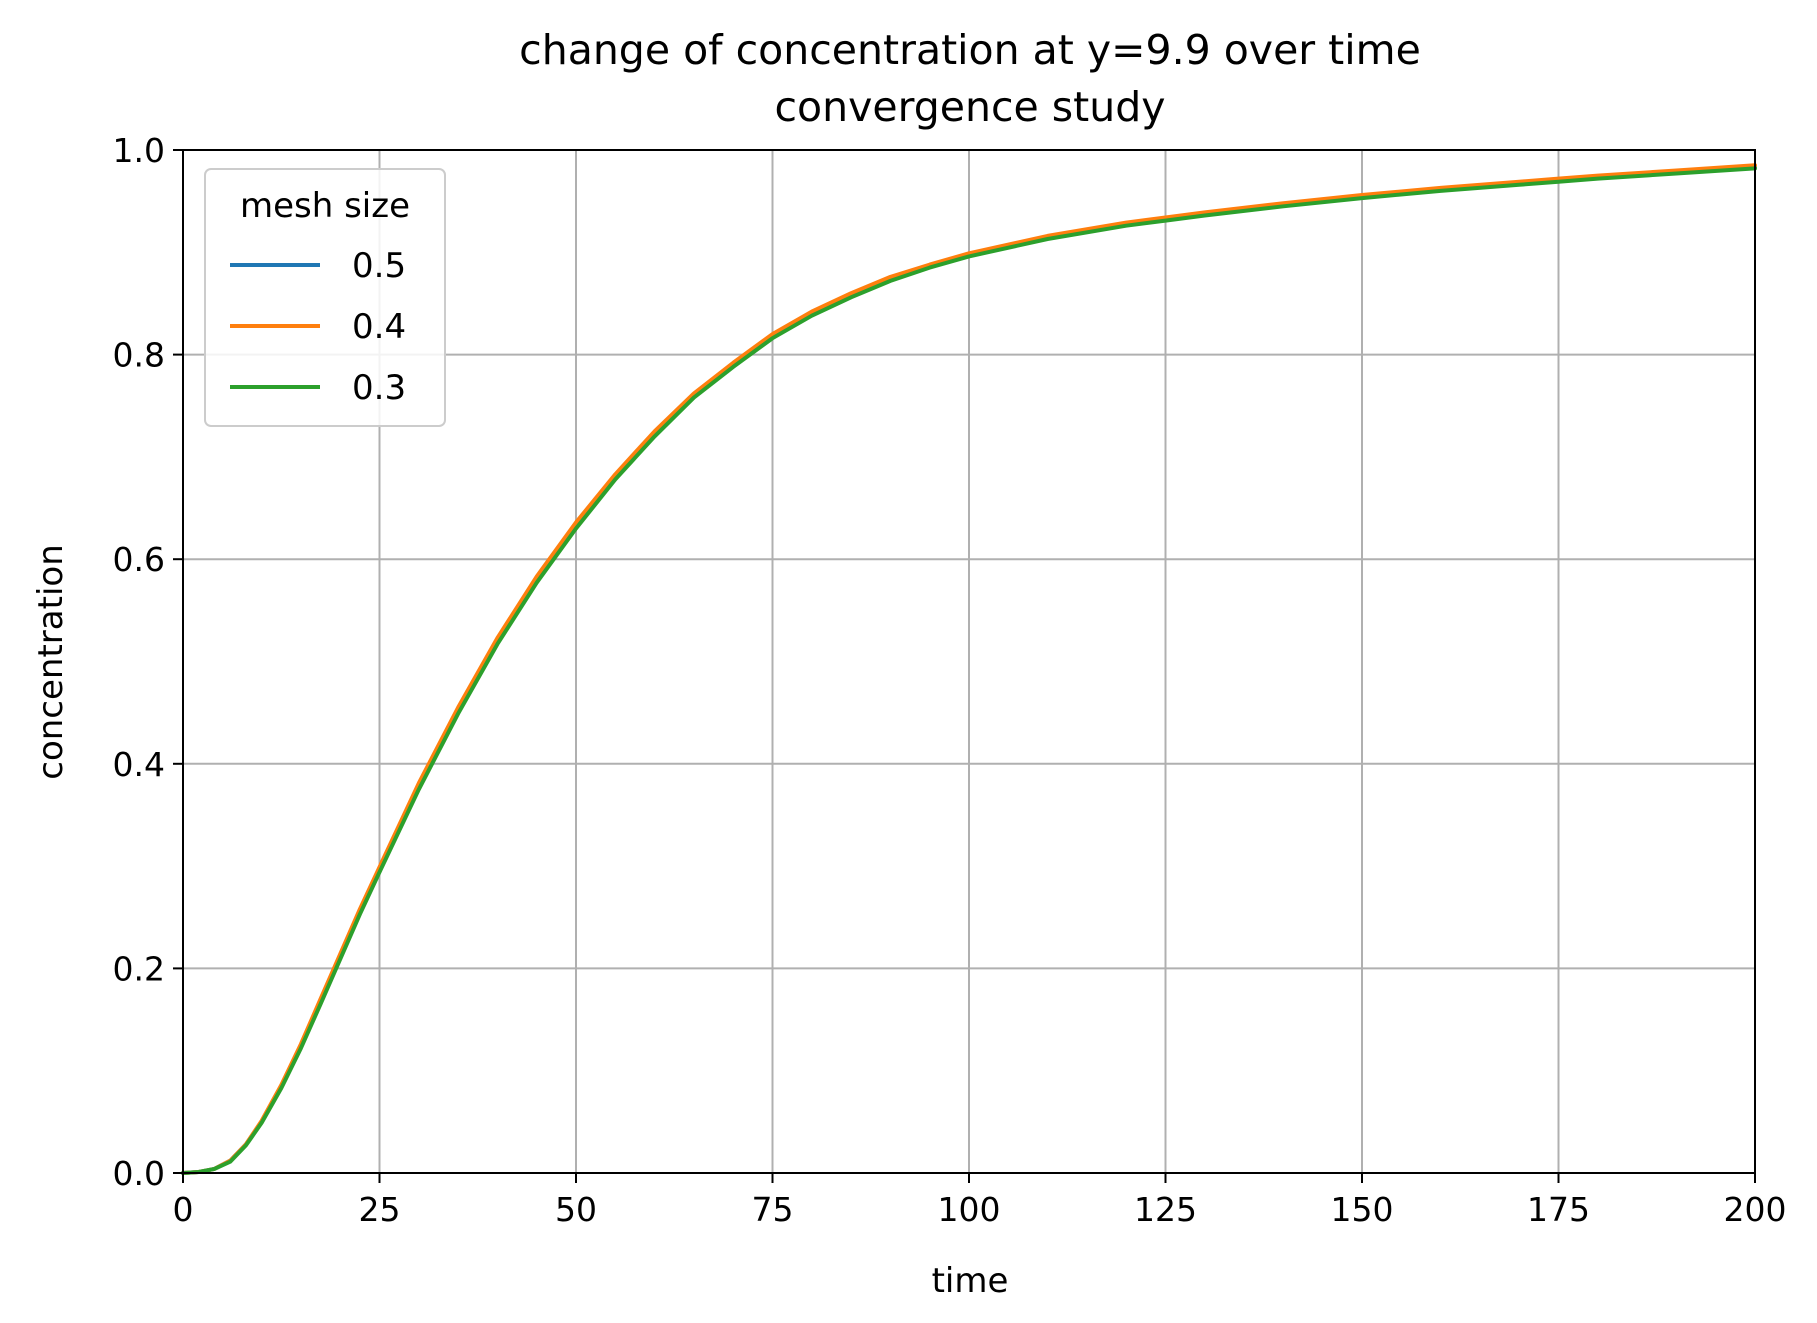 This screenshot has height=1323, width=1817. What do you see at coordinates (139, 1173) in the screenshot?
I see `y-tick-label: 0.0` at bounding box center [139, 1173].